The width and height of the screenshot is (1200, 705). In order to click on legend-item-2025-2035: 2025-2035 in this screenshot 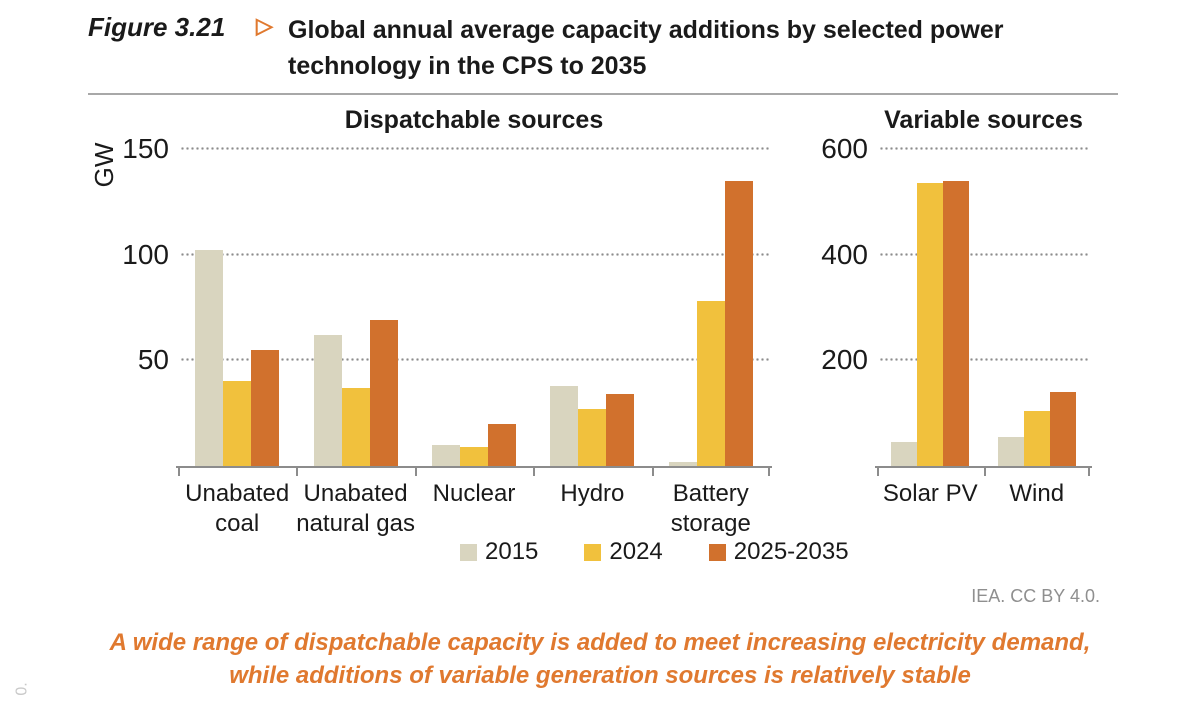, I will do `click(778, 552)`.